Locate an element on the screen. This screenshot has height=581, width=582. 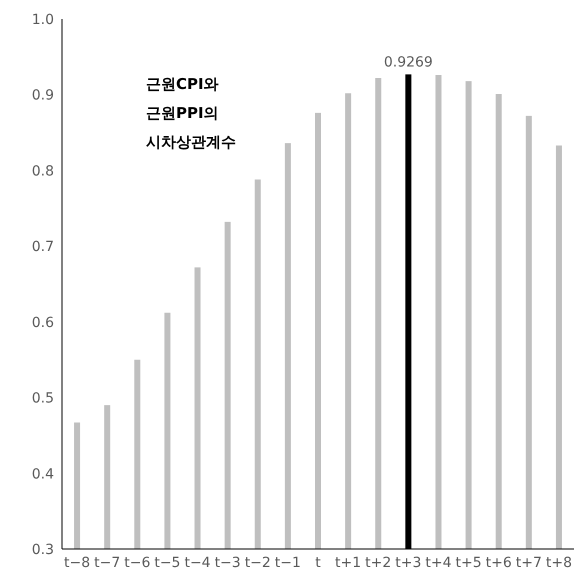
y-tick-label: 0.4 is located at coordinates (43, 474).